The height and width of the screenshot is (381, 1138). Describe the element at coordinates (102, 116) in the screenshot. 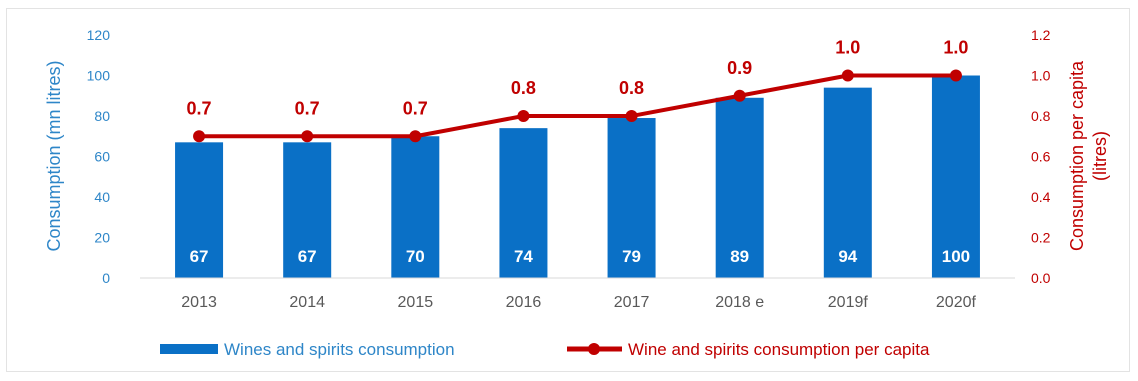

I see `left-axis-tick-label: 80` at that location.